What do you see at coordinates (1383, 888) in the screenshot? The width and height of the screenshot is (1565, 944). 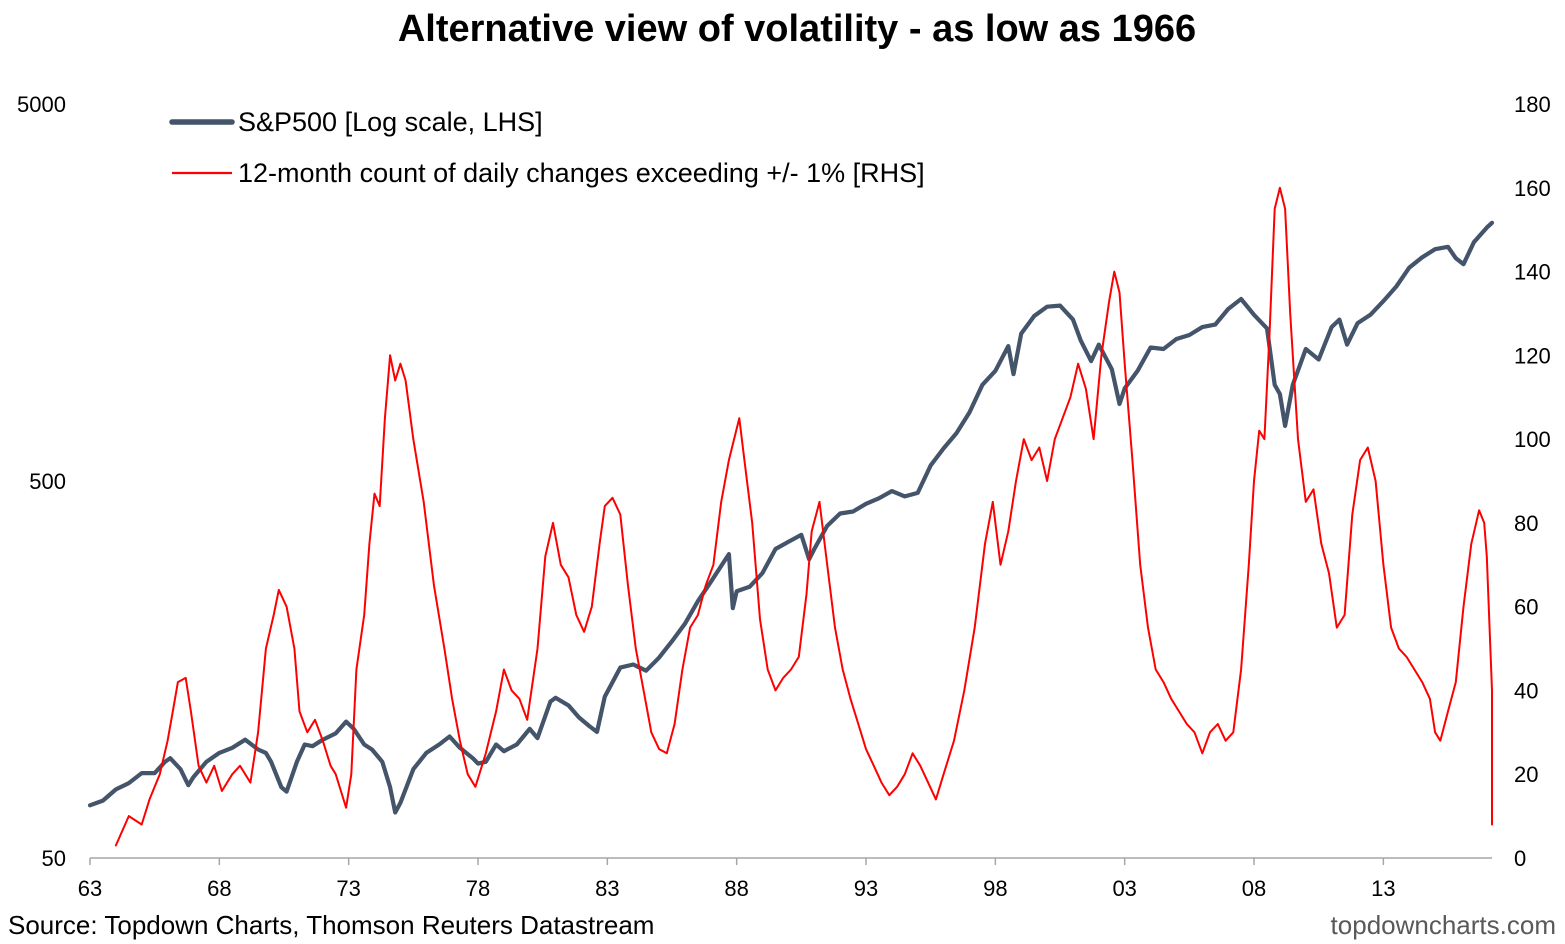 I see `x-tick-label: 13` at bounding box center [1383, 888].